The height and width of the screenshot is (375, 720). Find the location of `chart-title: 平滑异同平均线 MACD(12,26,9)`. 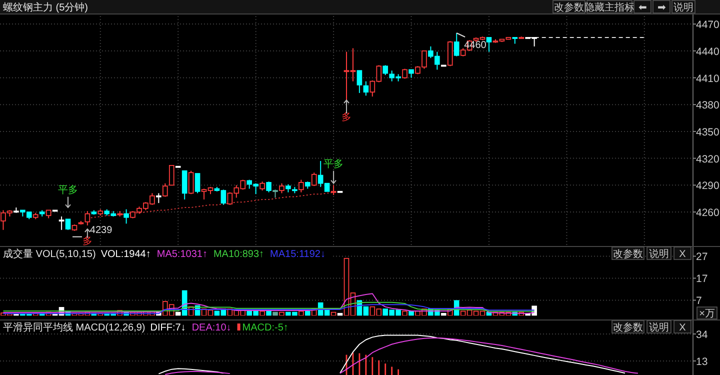

chart-title: 平滑异同平均线 MACD(12,26,9) is located at coordinates (74, 328).